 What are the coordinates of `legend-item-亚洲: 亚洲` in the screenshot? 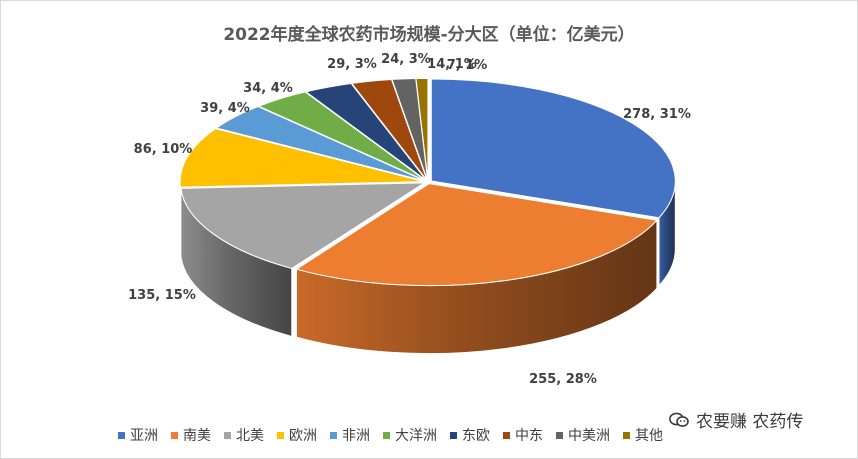 It's located at (138, 435).